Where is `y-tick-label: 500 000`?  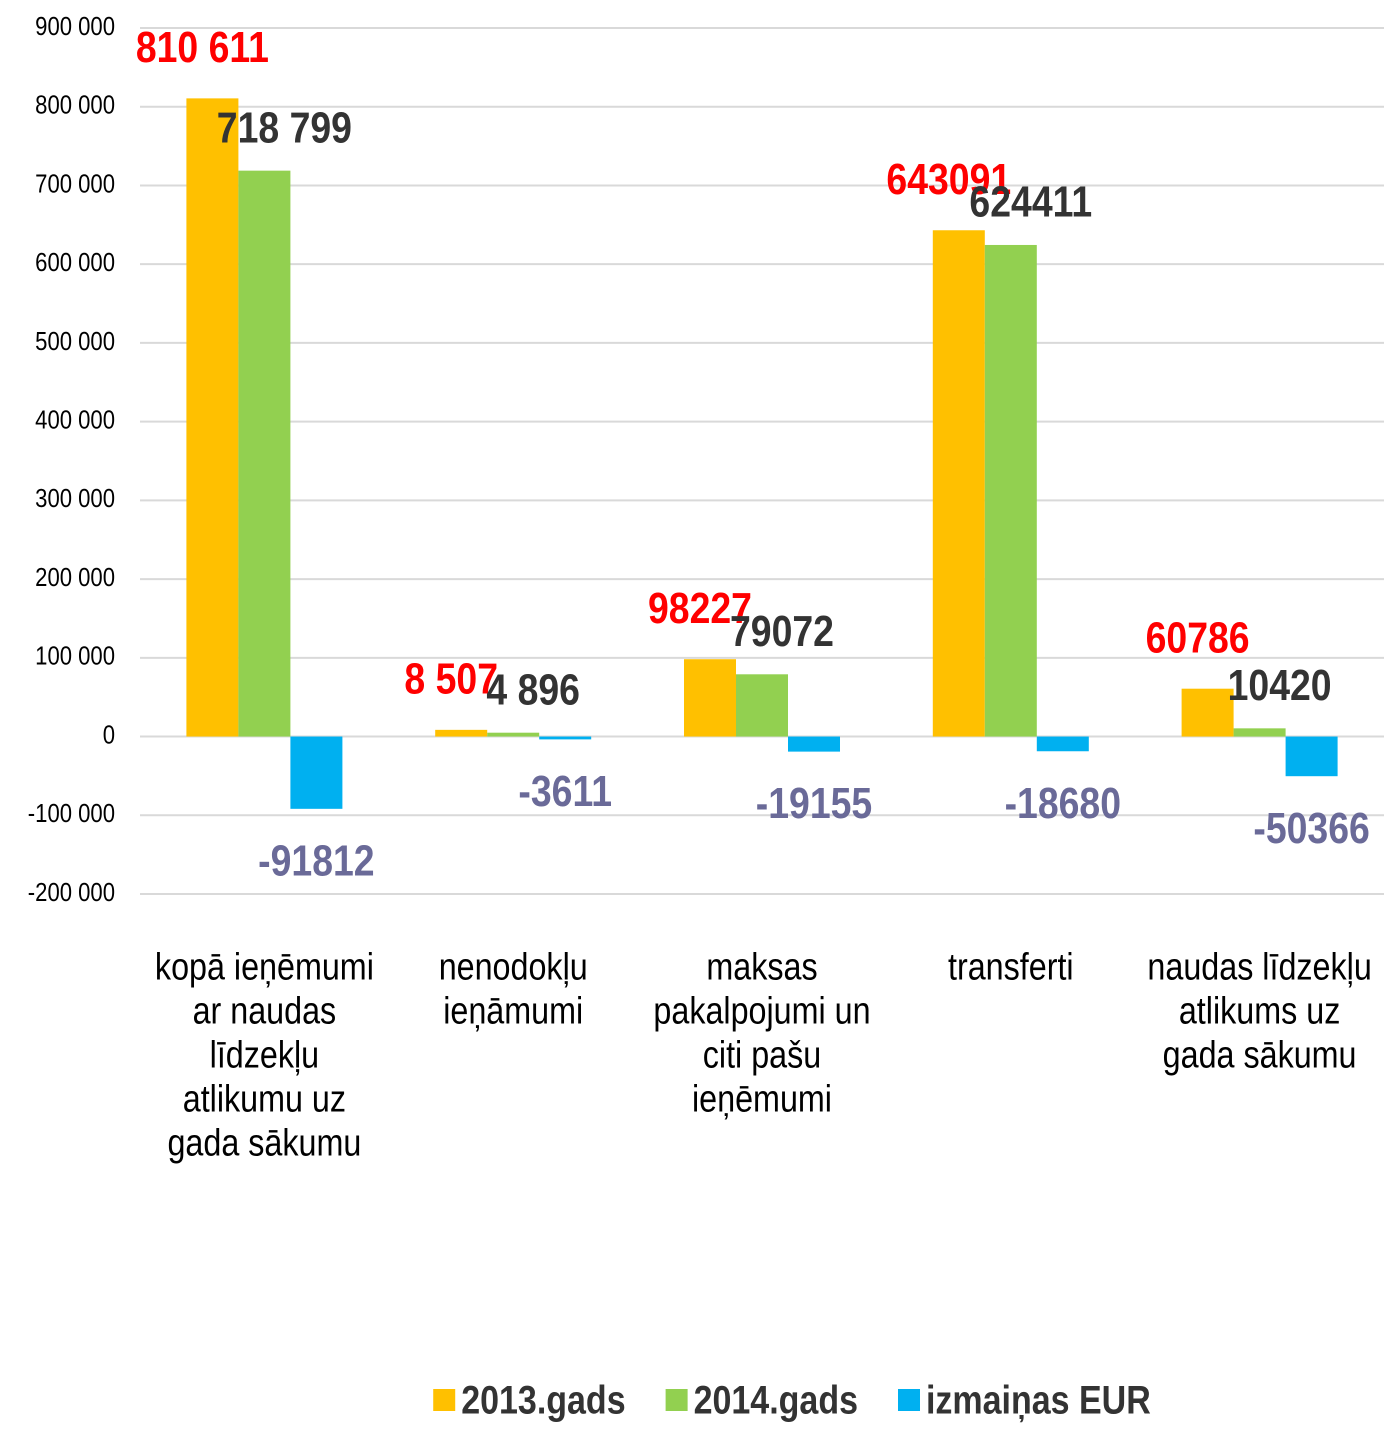 y-tick-label: 500 000 is located at coordinates (75, 341).